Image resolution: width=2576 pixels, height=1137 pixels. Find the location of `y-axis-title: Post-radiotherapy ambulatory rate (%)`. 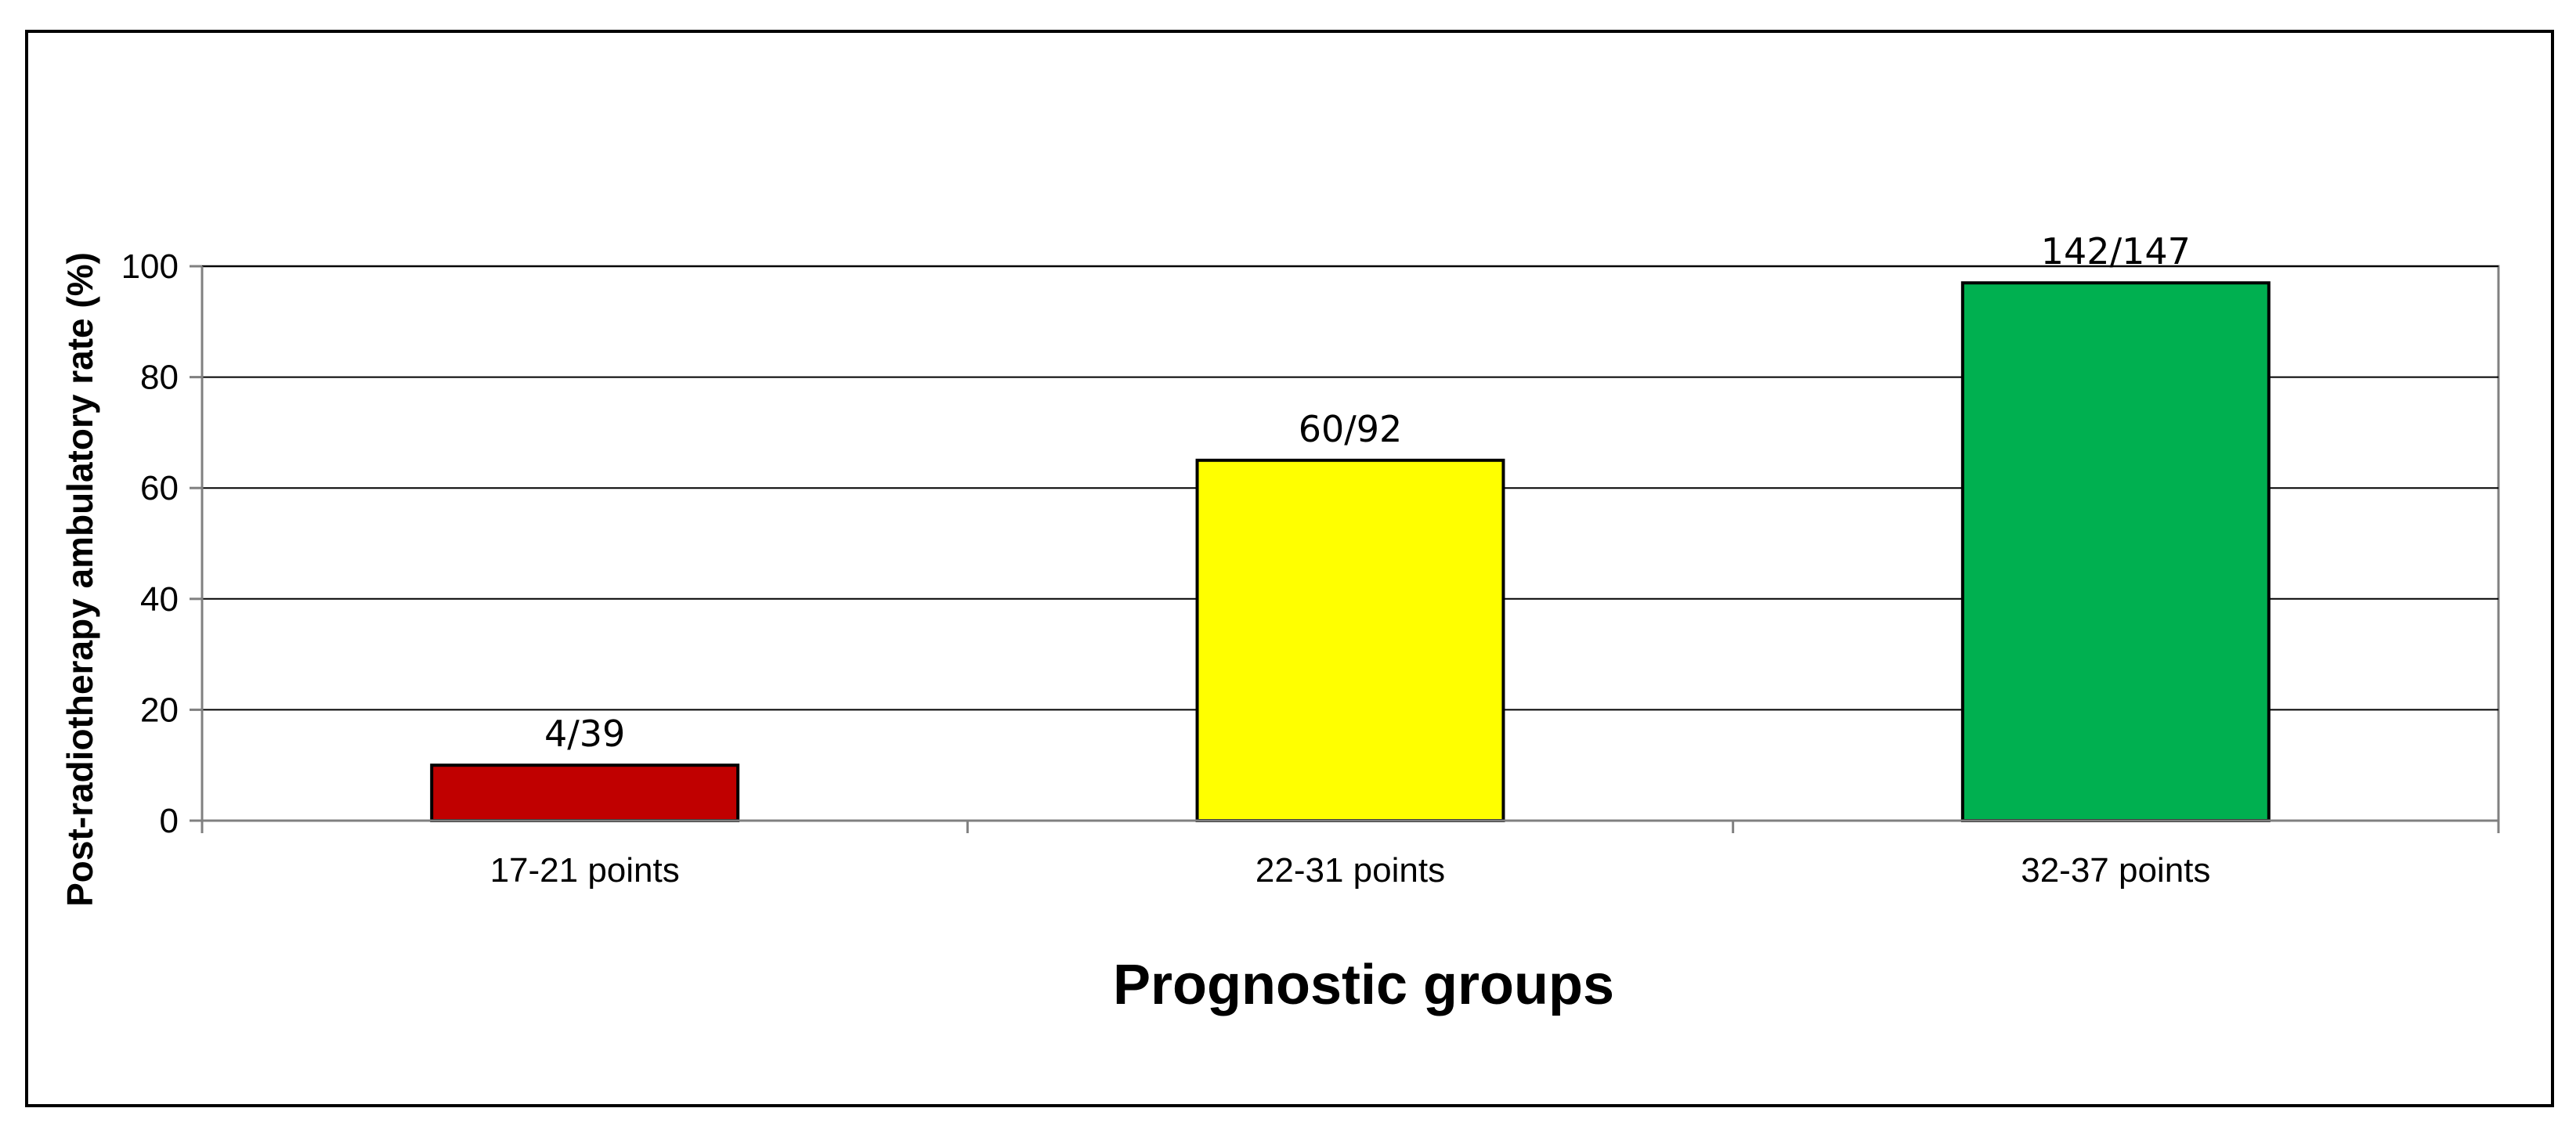

y-axis-title: Post-radiotherapy ambulatory rate (%) is located at coordinates (80, 579).